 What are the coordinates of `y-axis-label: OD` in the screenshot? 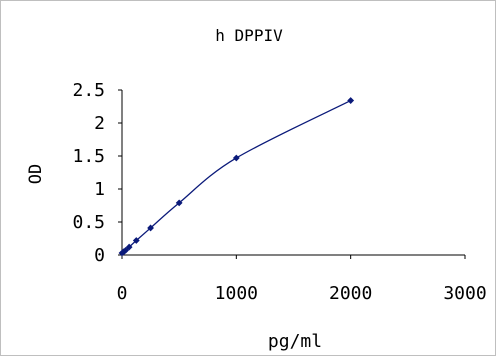 It's located at (36, 174).